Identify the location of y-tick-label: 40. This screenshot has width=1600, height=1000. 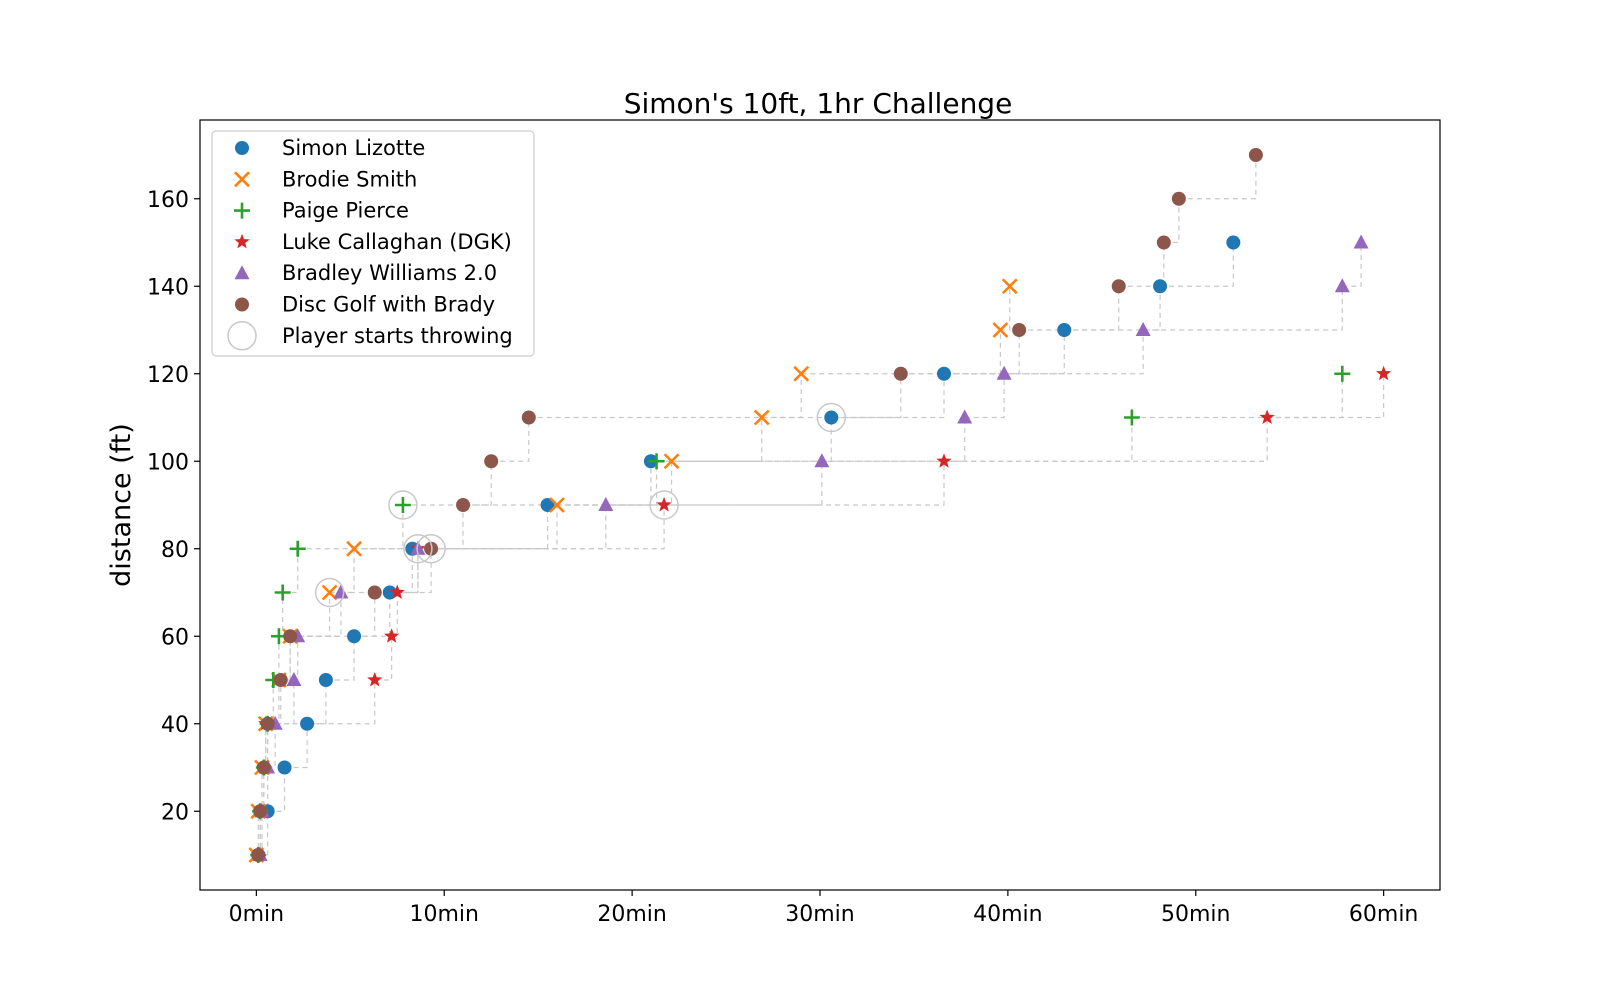
(175, 725).